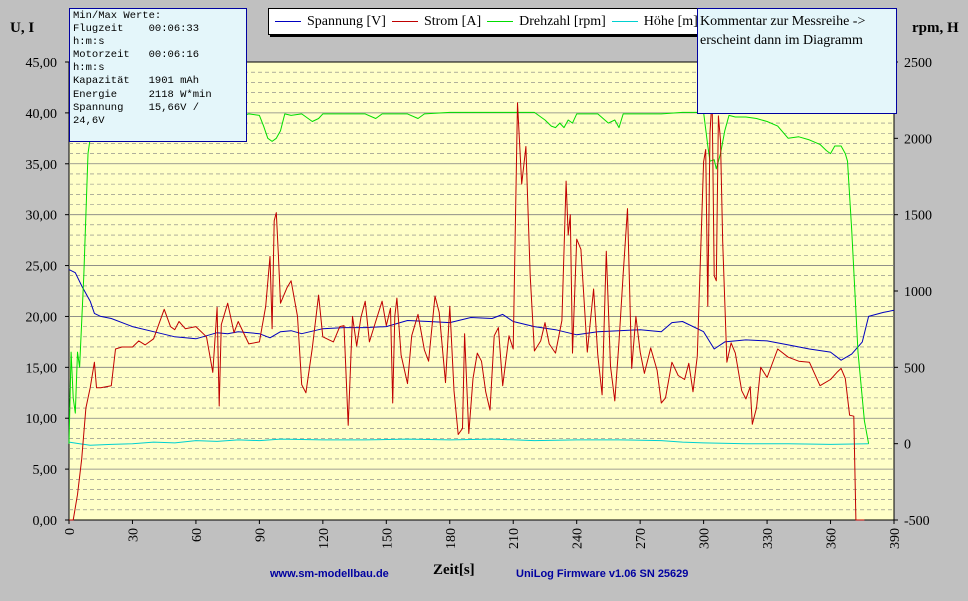 This screenshot has width=968, height=601. I want to click on legend-label-rpm: Drehzahl [rpm], so click(562, 21).